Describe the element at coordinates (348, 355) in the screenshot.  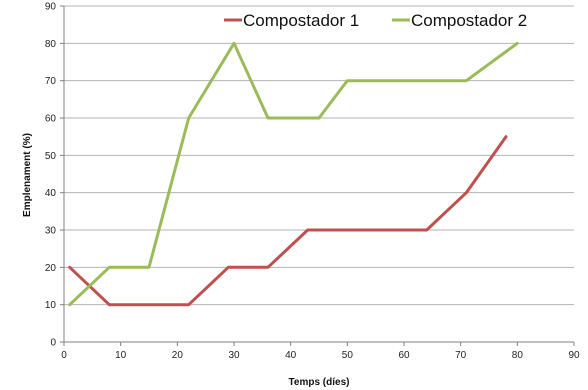
I see `x-tick-label-50: 50` at that location.